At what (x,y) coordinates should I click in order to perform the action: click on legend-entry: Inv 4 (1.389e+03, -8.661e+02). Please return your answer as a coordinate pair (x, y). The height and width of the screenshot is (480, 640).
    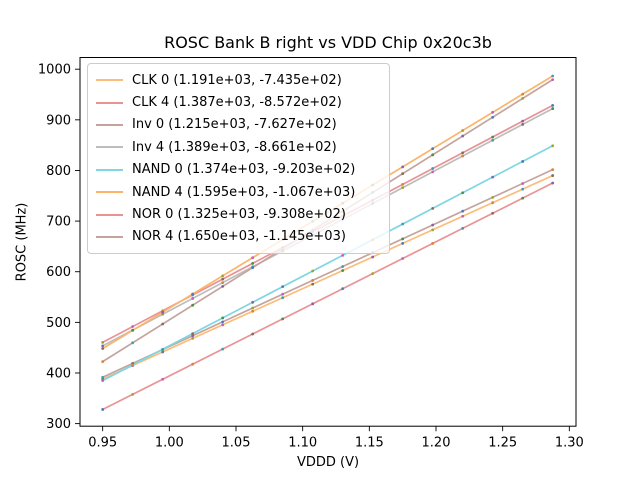
    Looking at the image, I should click on (238, 147).